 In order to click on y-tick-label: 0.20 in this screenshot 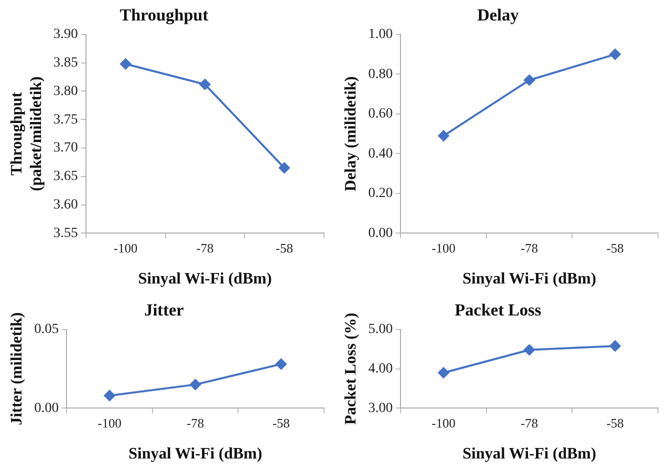, I will do `click(380, 194)`.